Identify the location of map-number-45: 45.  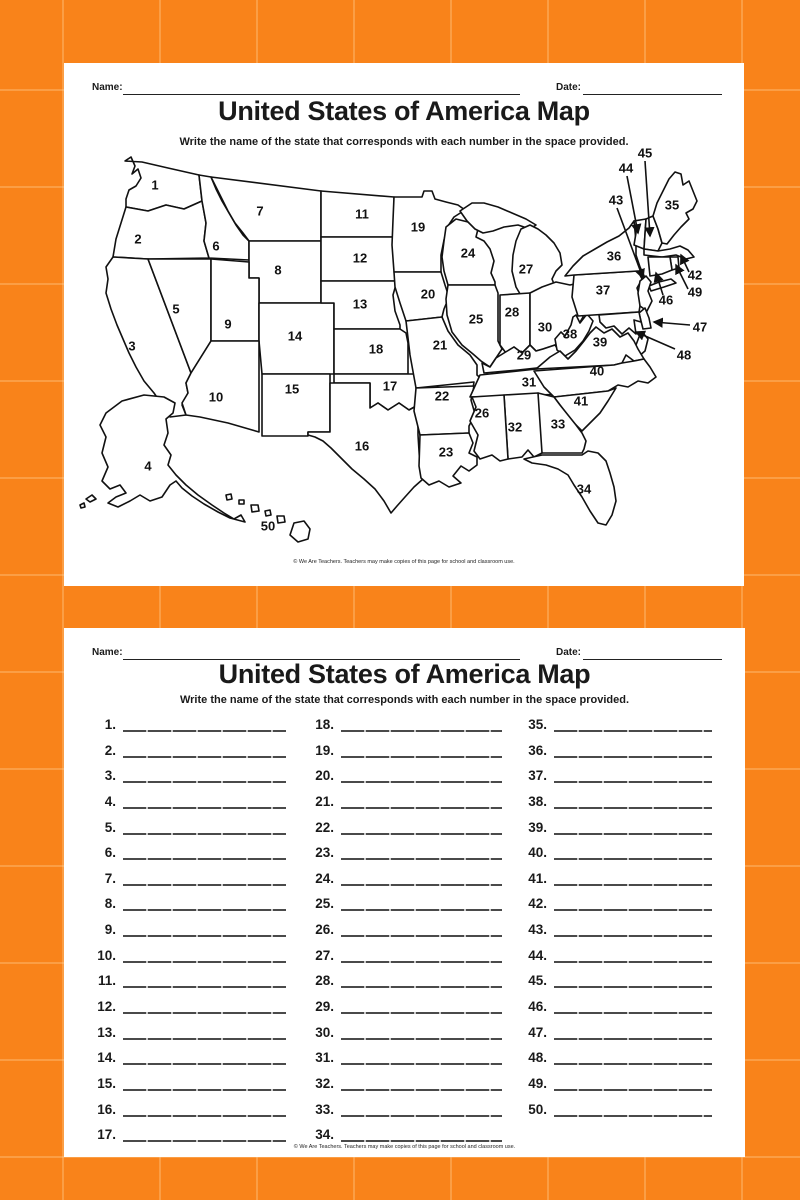
(645, 152).